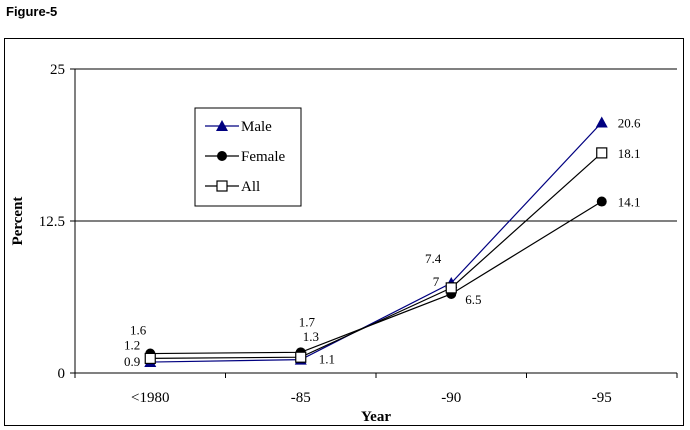 The width and height of the screenshot is (690, 430). I want to click on legend-label-all: All, so click(250, 187).